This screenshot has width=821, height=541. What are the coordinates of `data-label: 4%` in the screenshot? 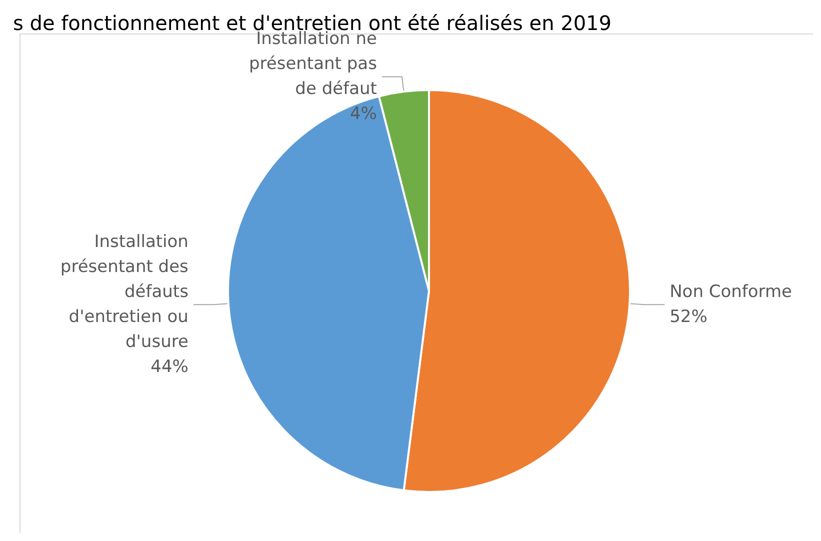 It's located at (363, 114).